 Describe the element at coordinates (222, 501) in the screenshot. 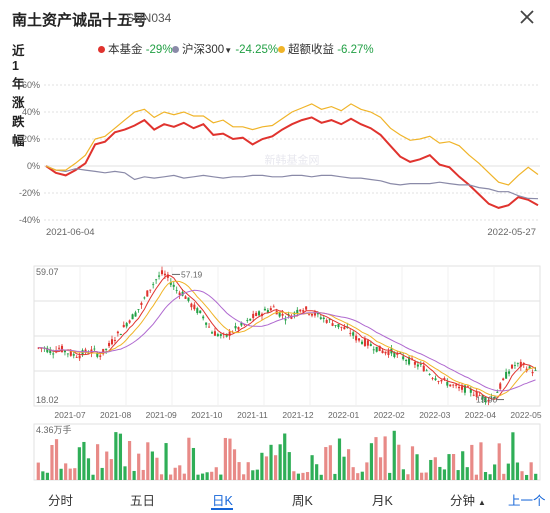

I see `tab-daily-k: 日K` at that location.